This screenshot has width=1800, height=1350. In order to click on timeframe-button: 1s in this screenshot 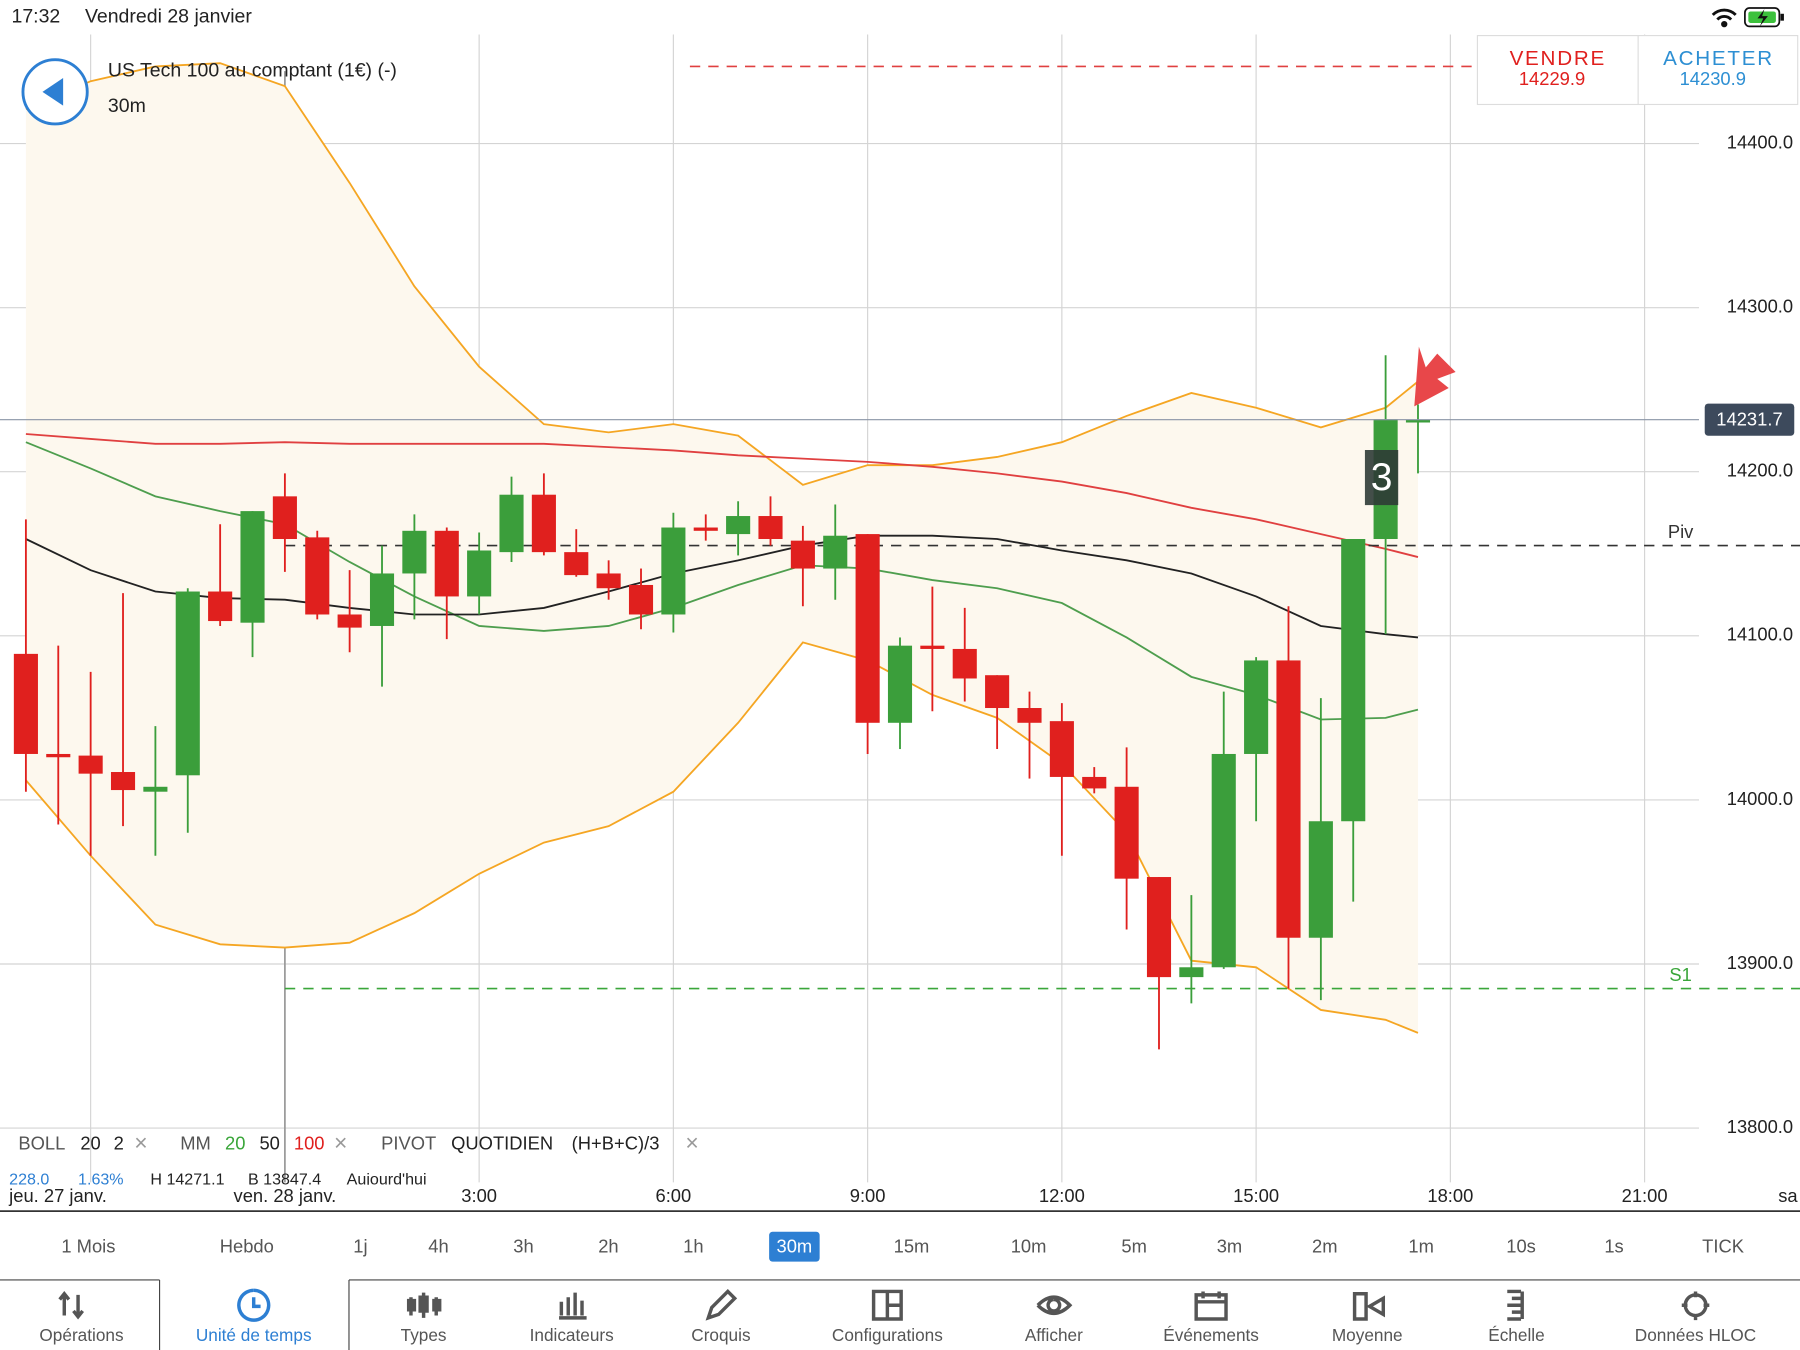, I will do `click(1613, 1246)`.